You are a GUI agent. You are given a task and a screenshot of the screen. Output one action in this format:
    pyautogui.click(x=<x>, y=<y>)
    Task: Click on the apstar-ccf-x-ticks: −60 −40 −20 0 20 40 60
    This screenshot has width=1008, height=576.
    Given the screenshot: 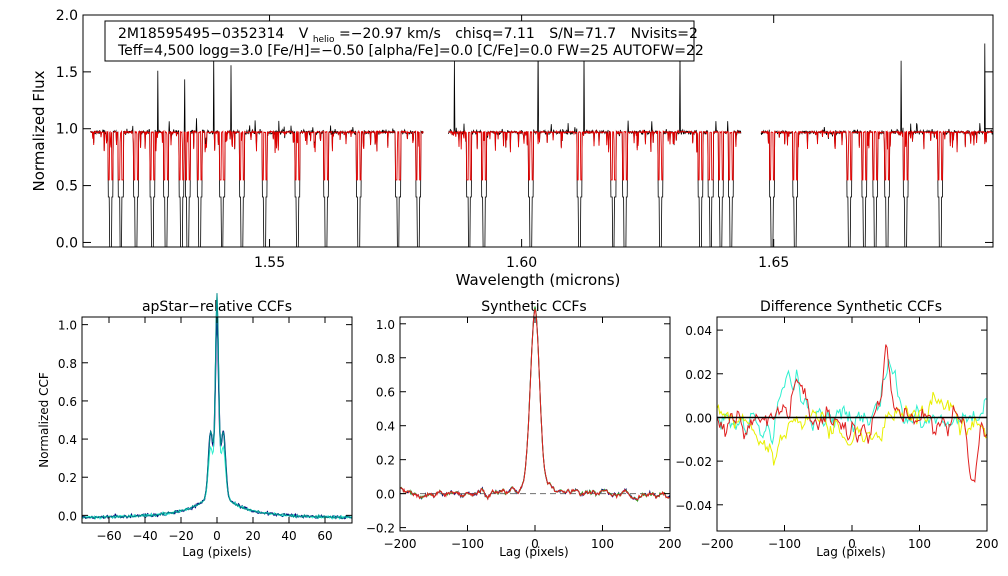 What is the action you would take?
    pyautogui.click(x=214, y=430)
    